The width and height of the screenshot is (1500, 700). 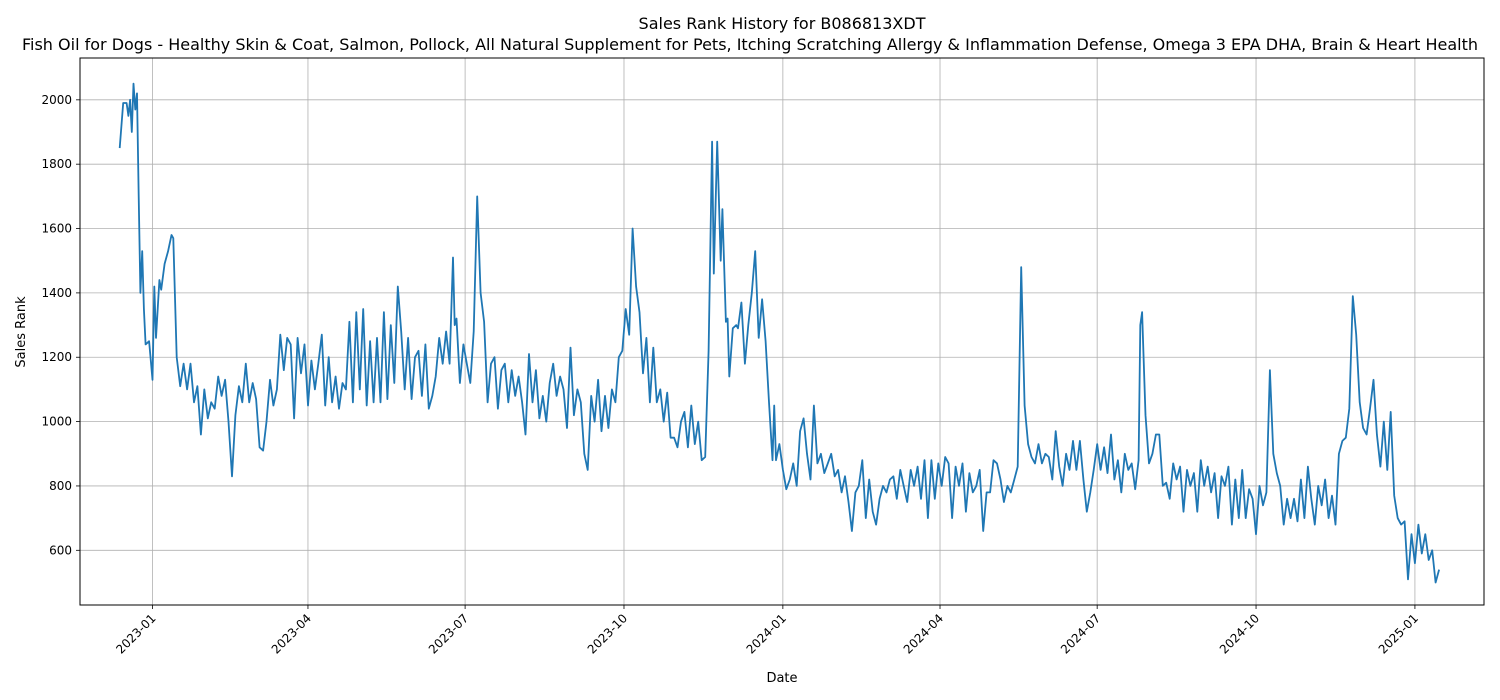 I want to click on x-axis-label: Date, so click(x=781, y=678).